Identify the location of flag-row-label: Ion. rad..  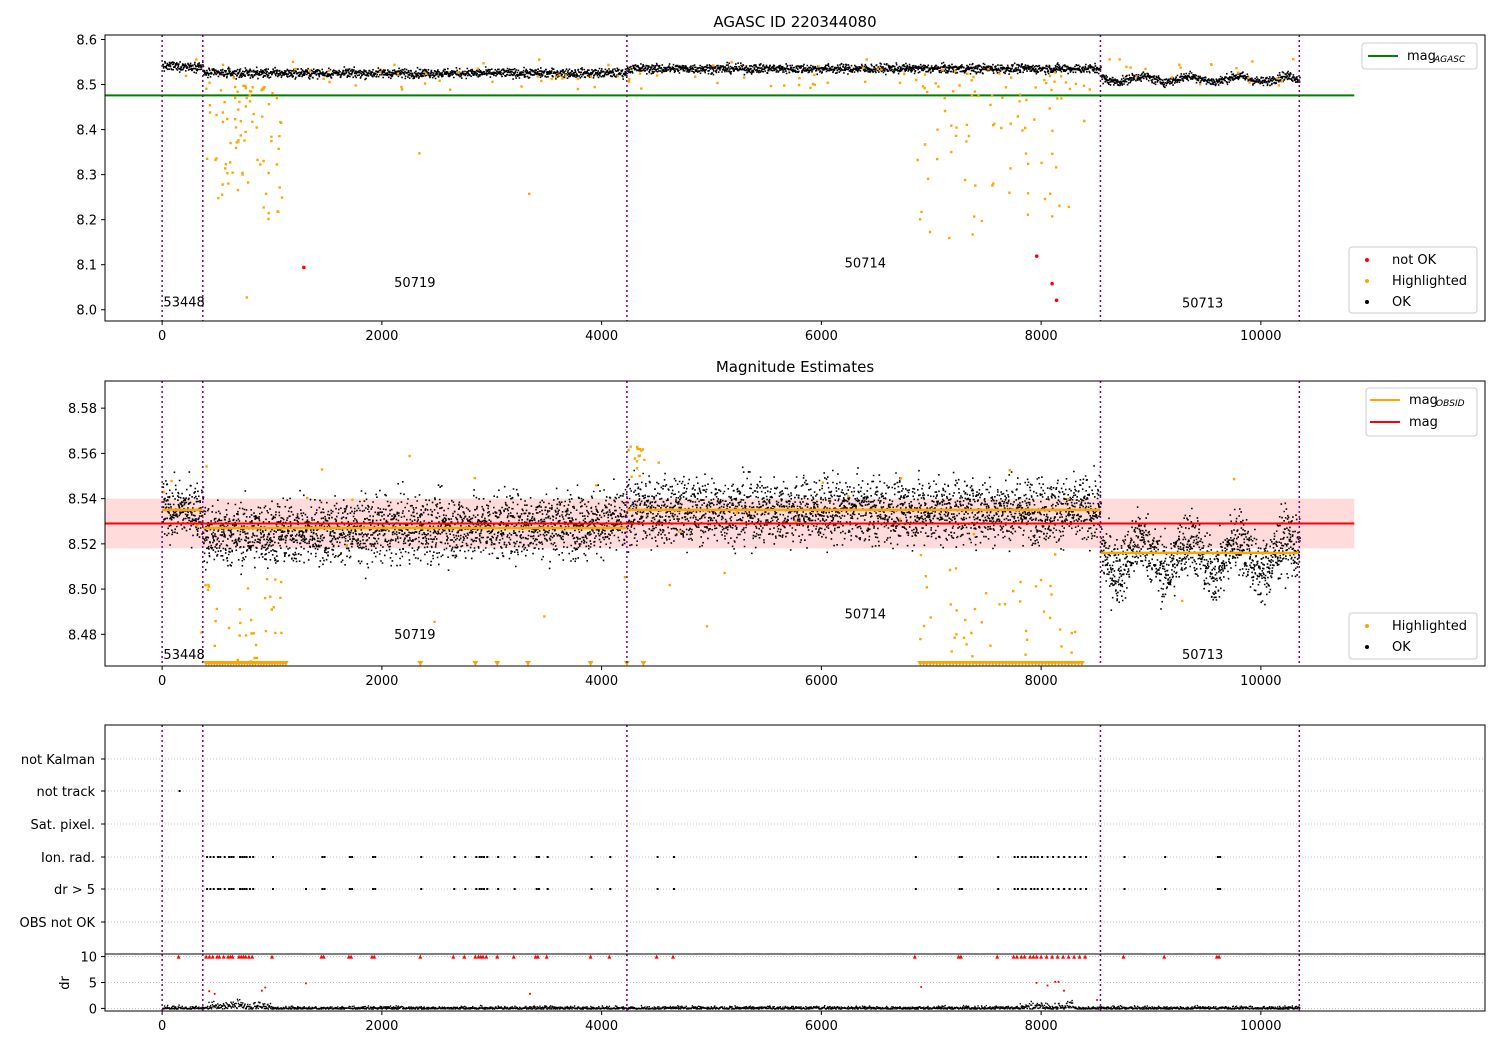
(68, 858).